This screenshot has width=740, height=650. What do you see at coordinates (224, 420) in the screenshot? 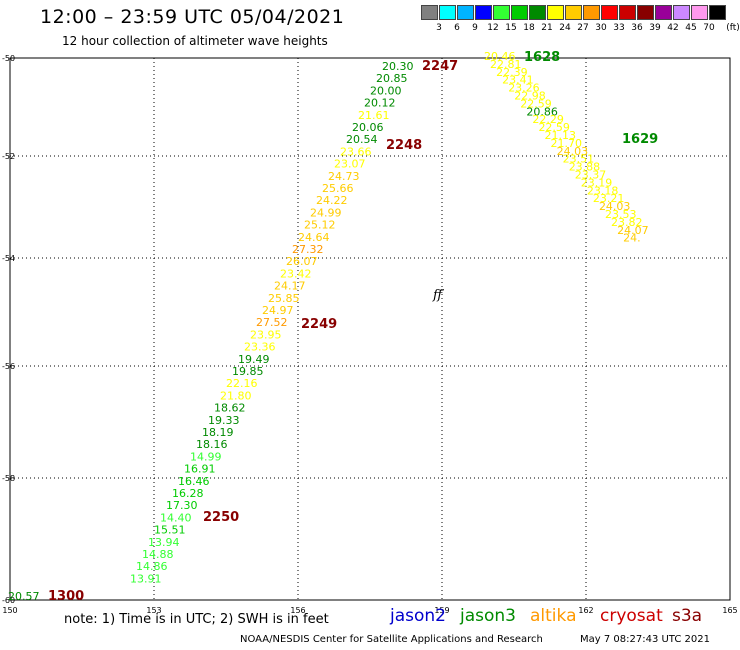
I see `wave-height-label: 19.33` at bounding box center [224, 420].